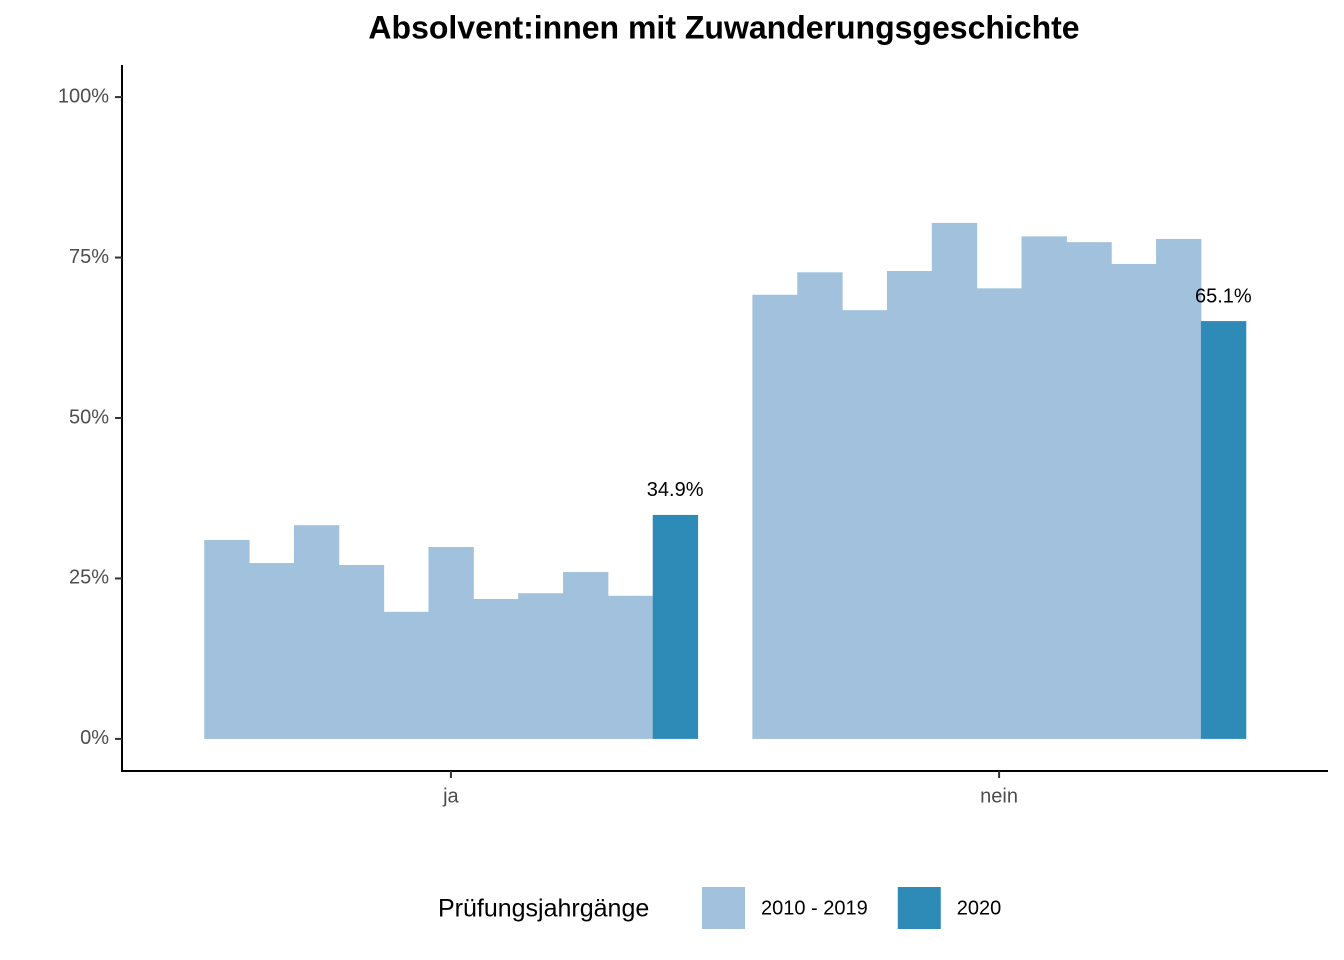 This screenshot has width=1344, height=960. What do you see at coordinates (89, 578) in the screenshot?
I see `y-tick-label: 25%` at bounding box center [89, 578].